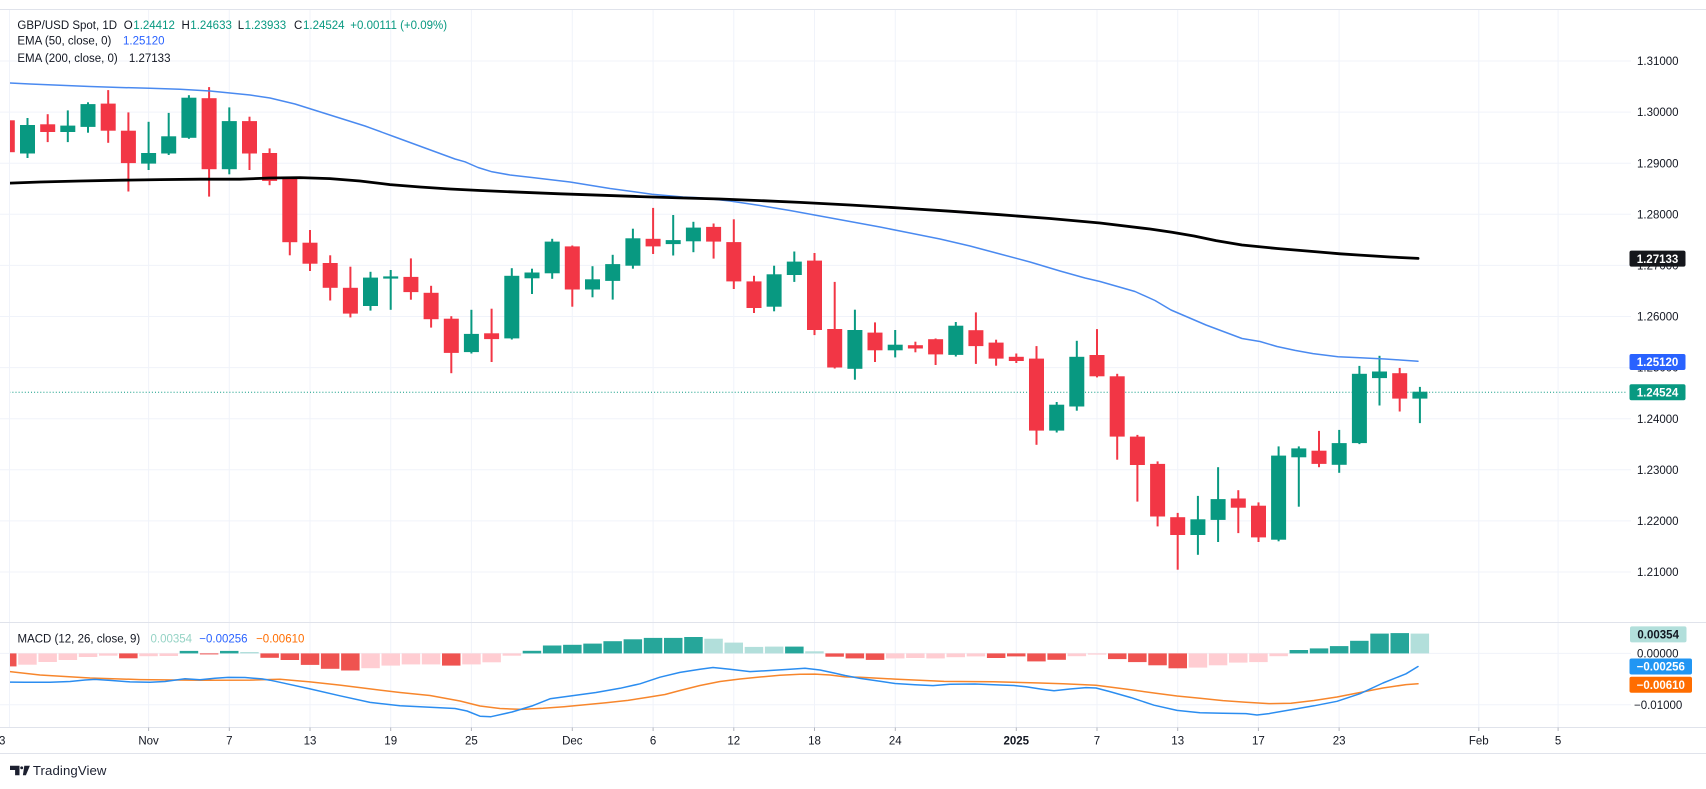 The image size is (1706, 789). Describe the element at coordinates (390, 742) in the screenshot. I see `svg-text: 19` at that location.